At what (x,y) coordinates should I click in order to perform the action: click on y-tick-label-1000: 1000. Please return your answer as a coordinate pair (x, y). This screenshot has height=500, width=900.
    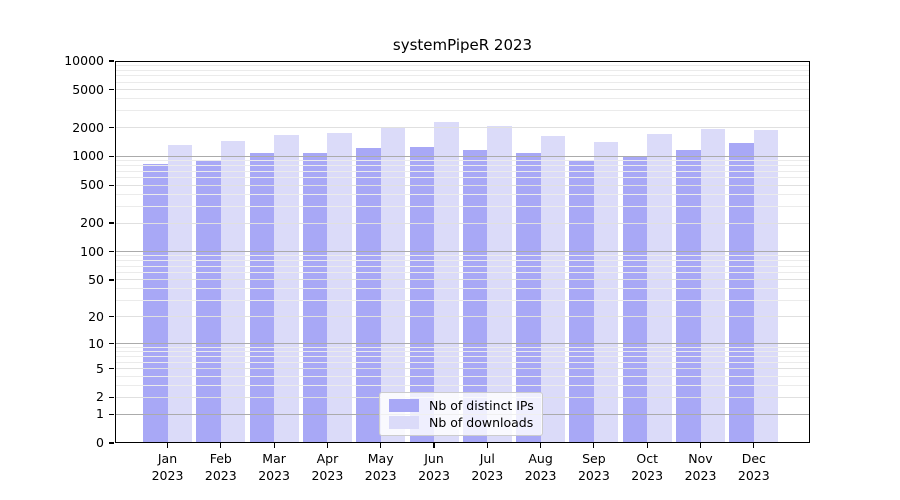
    Looking at the image, I should click on (88, 156).